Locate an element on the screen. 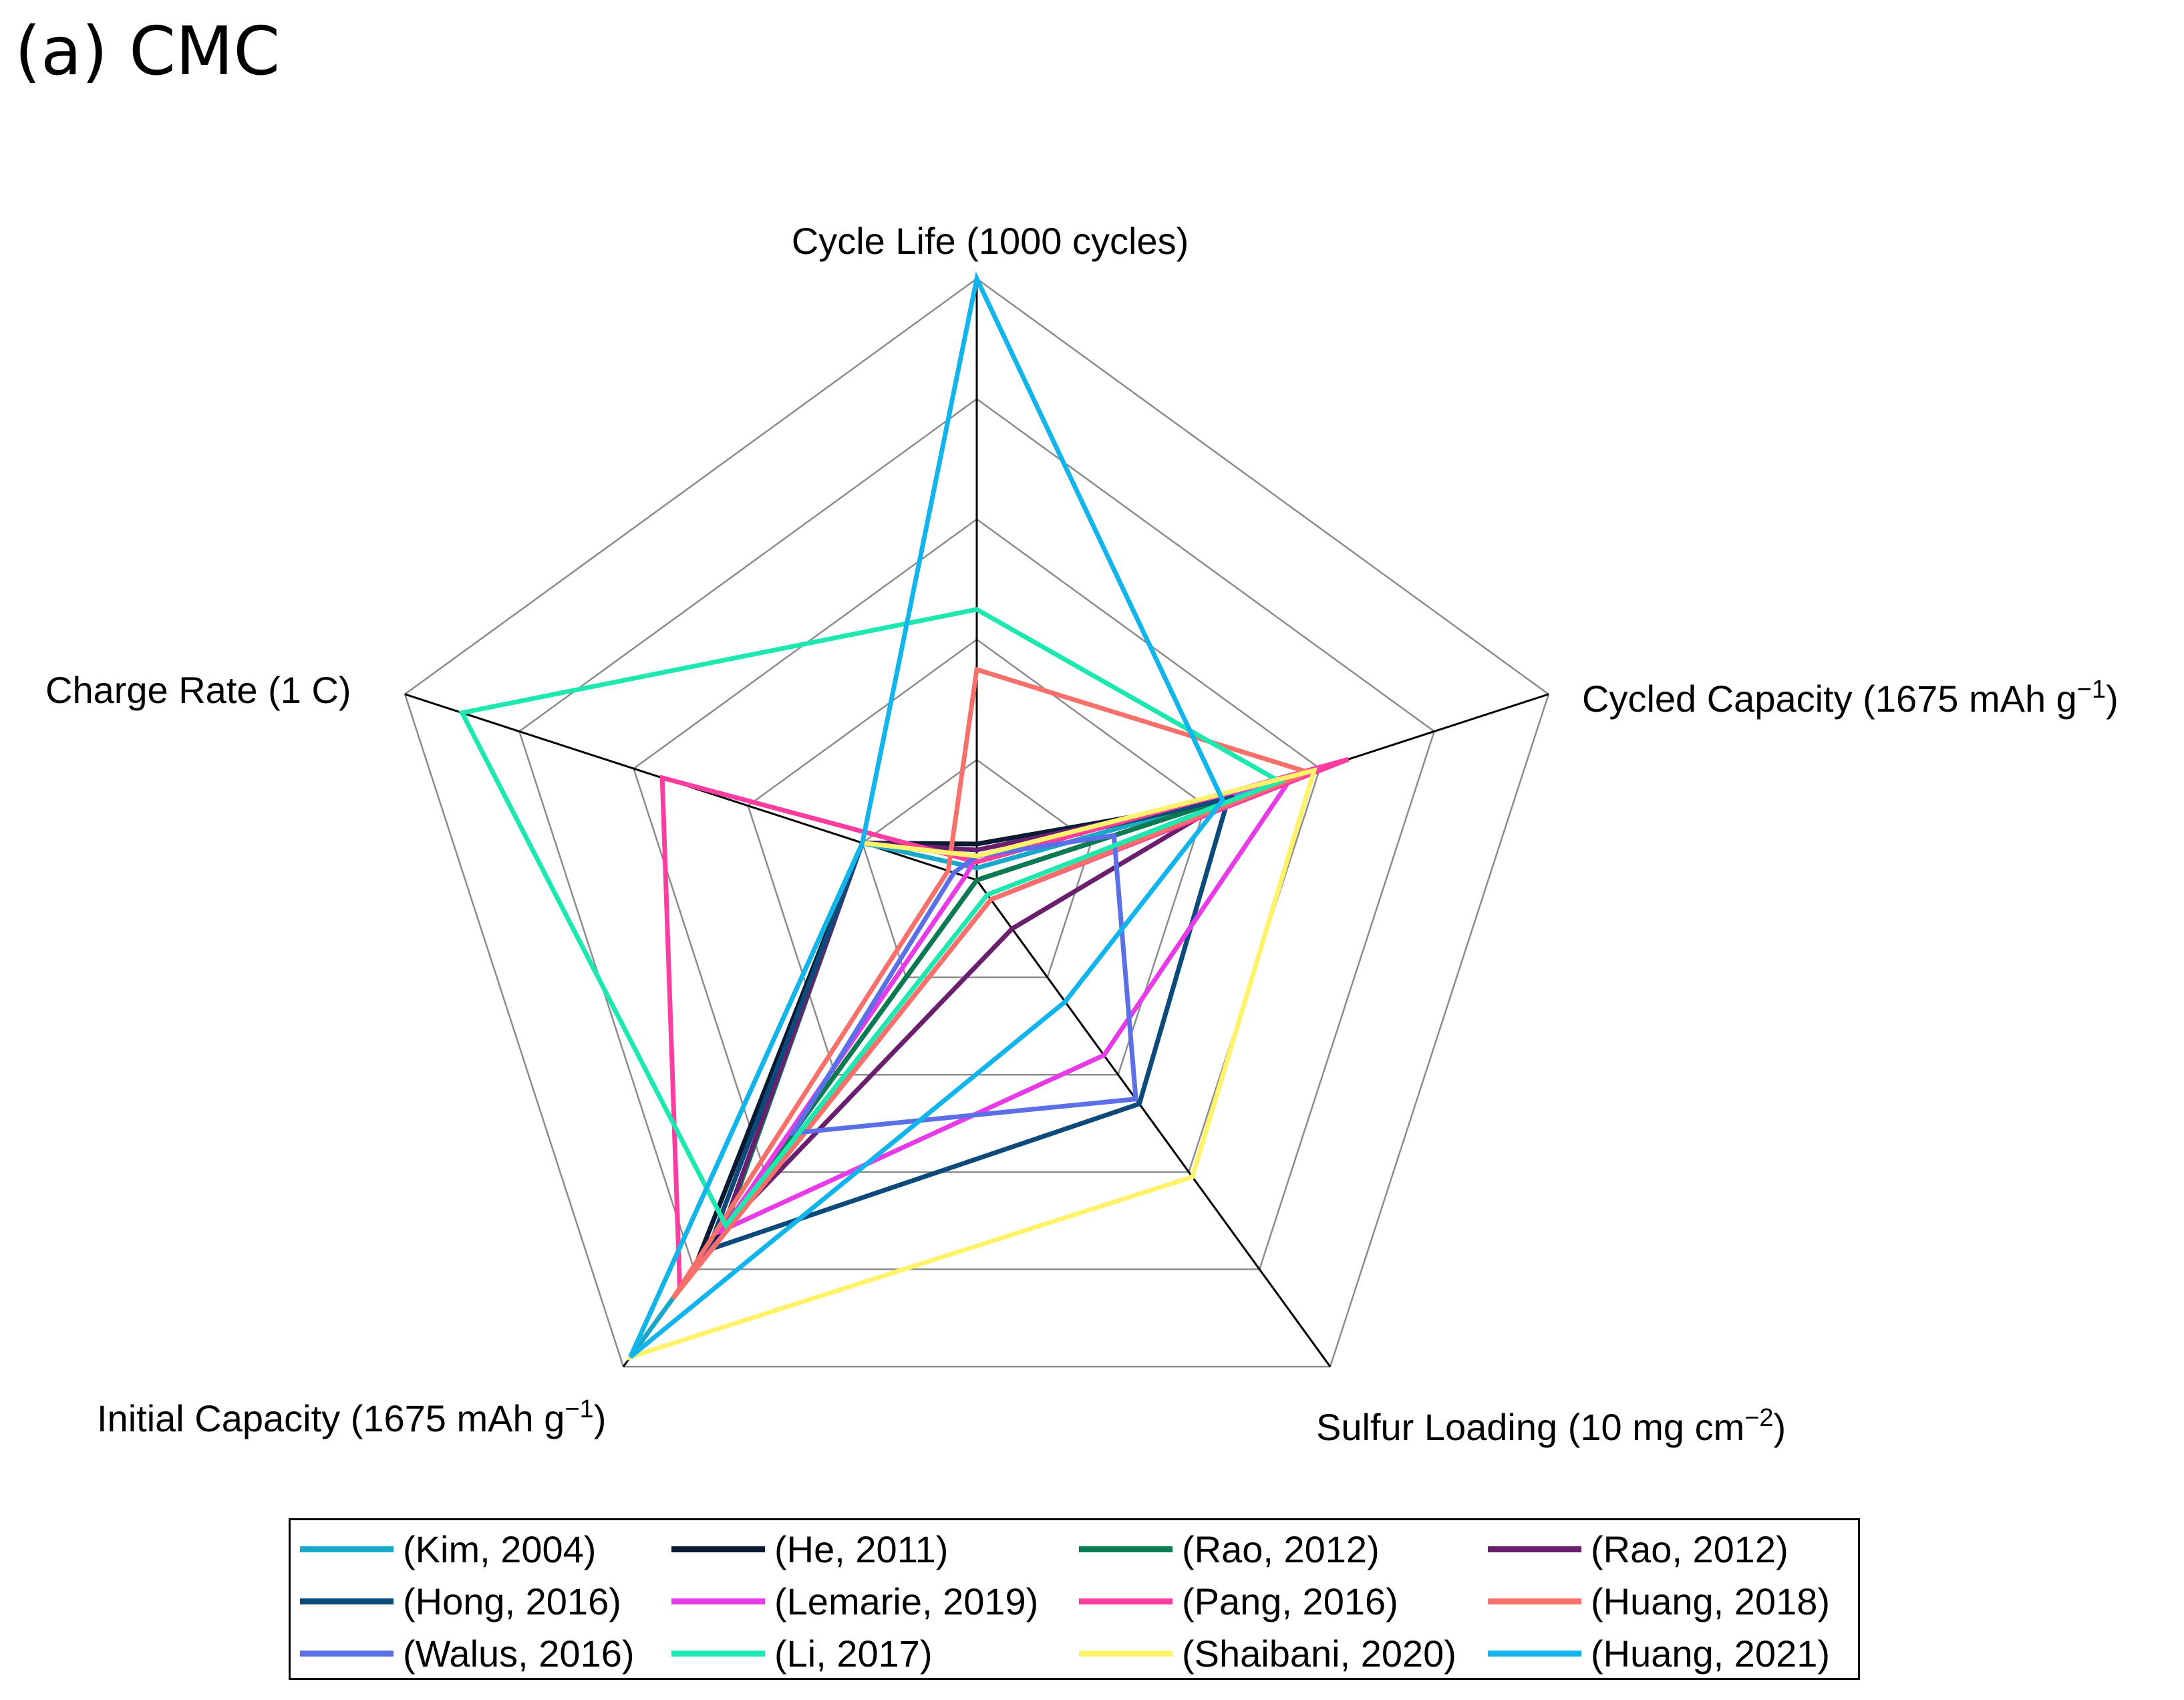  legend-item: (Huang, 2021) is located at coordinates (1654, 1653).